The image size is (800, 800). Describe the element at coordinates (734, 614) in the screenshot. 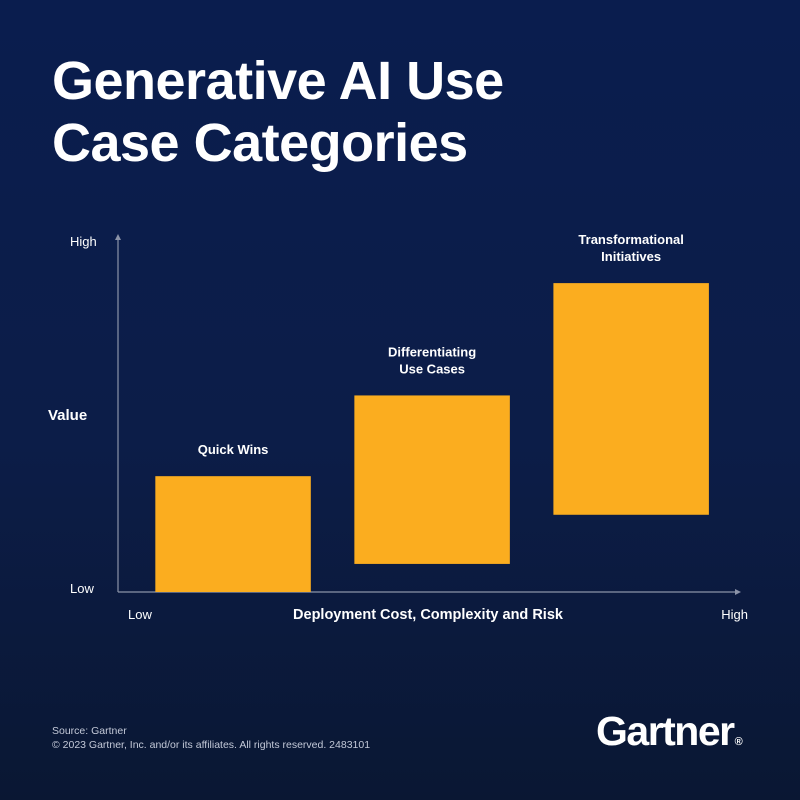

I see `x-tick-high: High` at that location.